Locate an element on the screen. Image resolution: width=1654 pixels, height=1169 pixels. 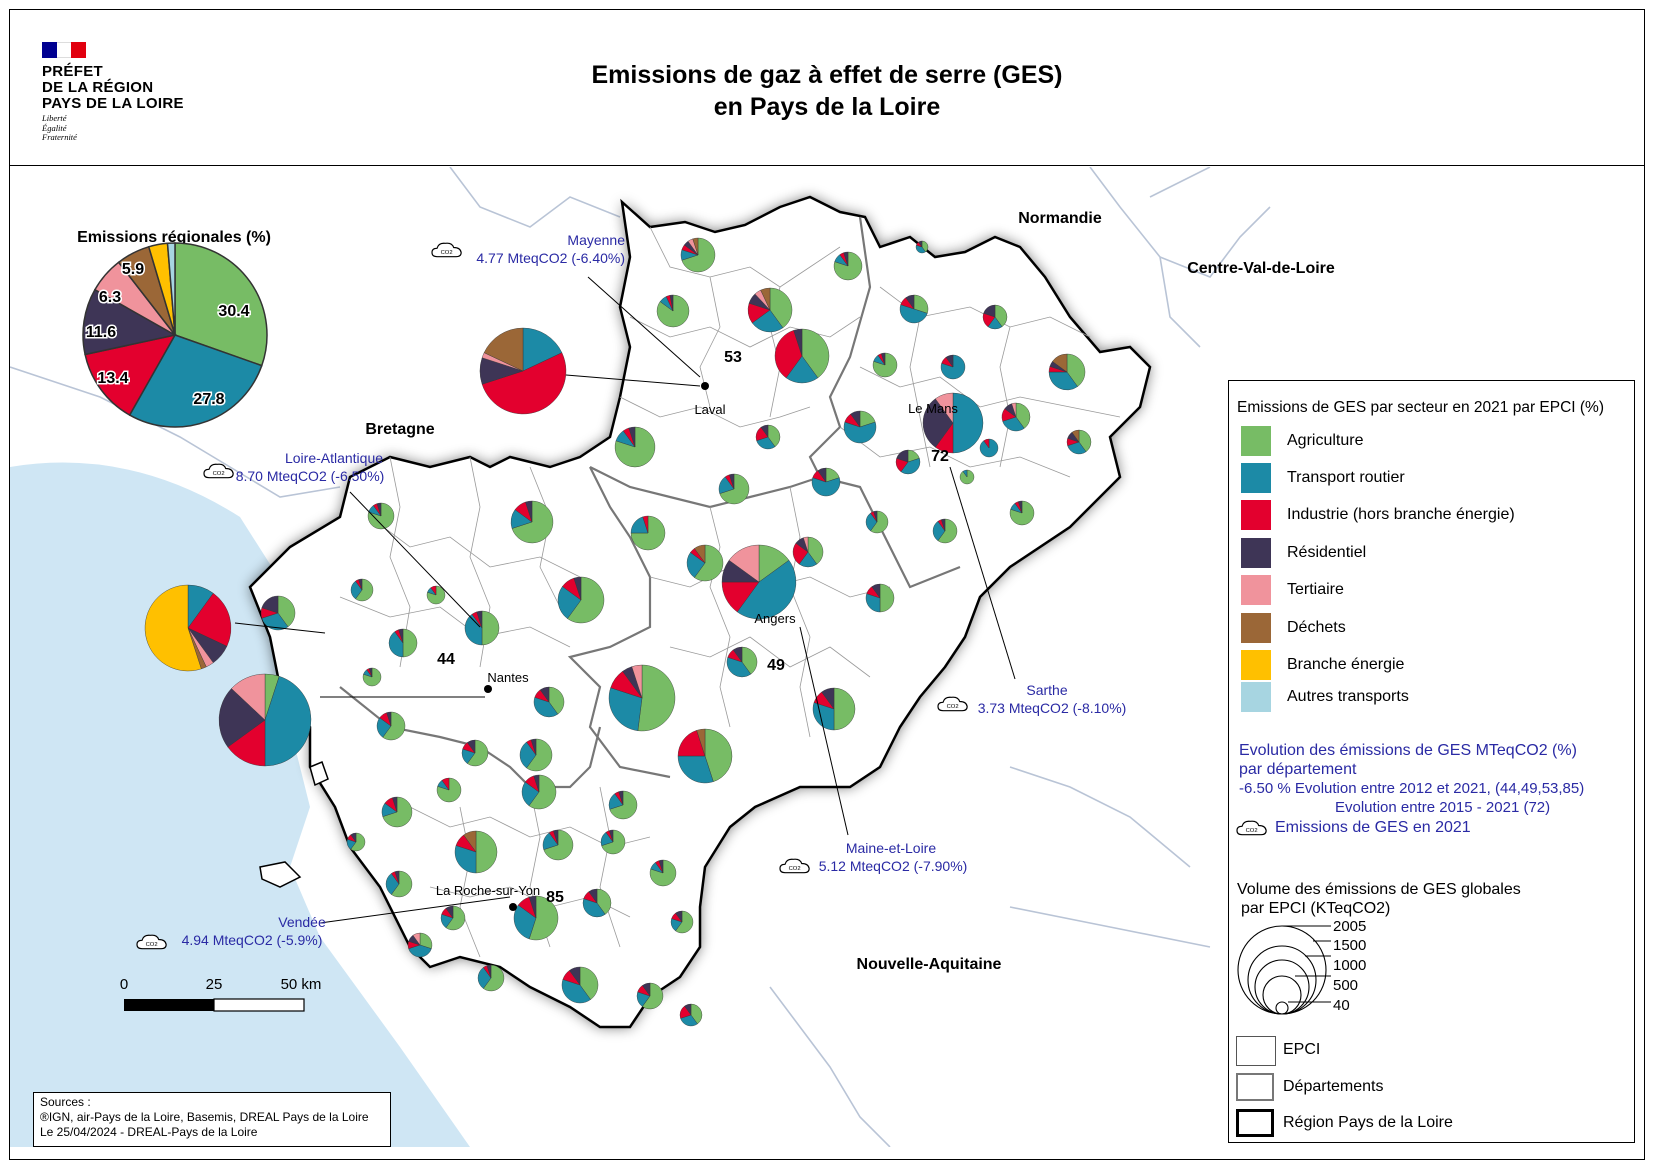
size-label-500: 500 is located at coordinates (1345, 985).